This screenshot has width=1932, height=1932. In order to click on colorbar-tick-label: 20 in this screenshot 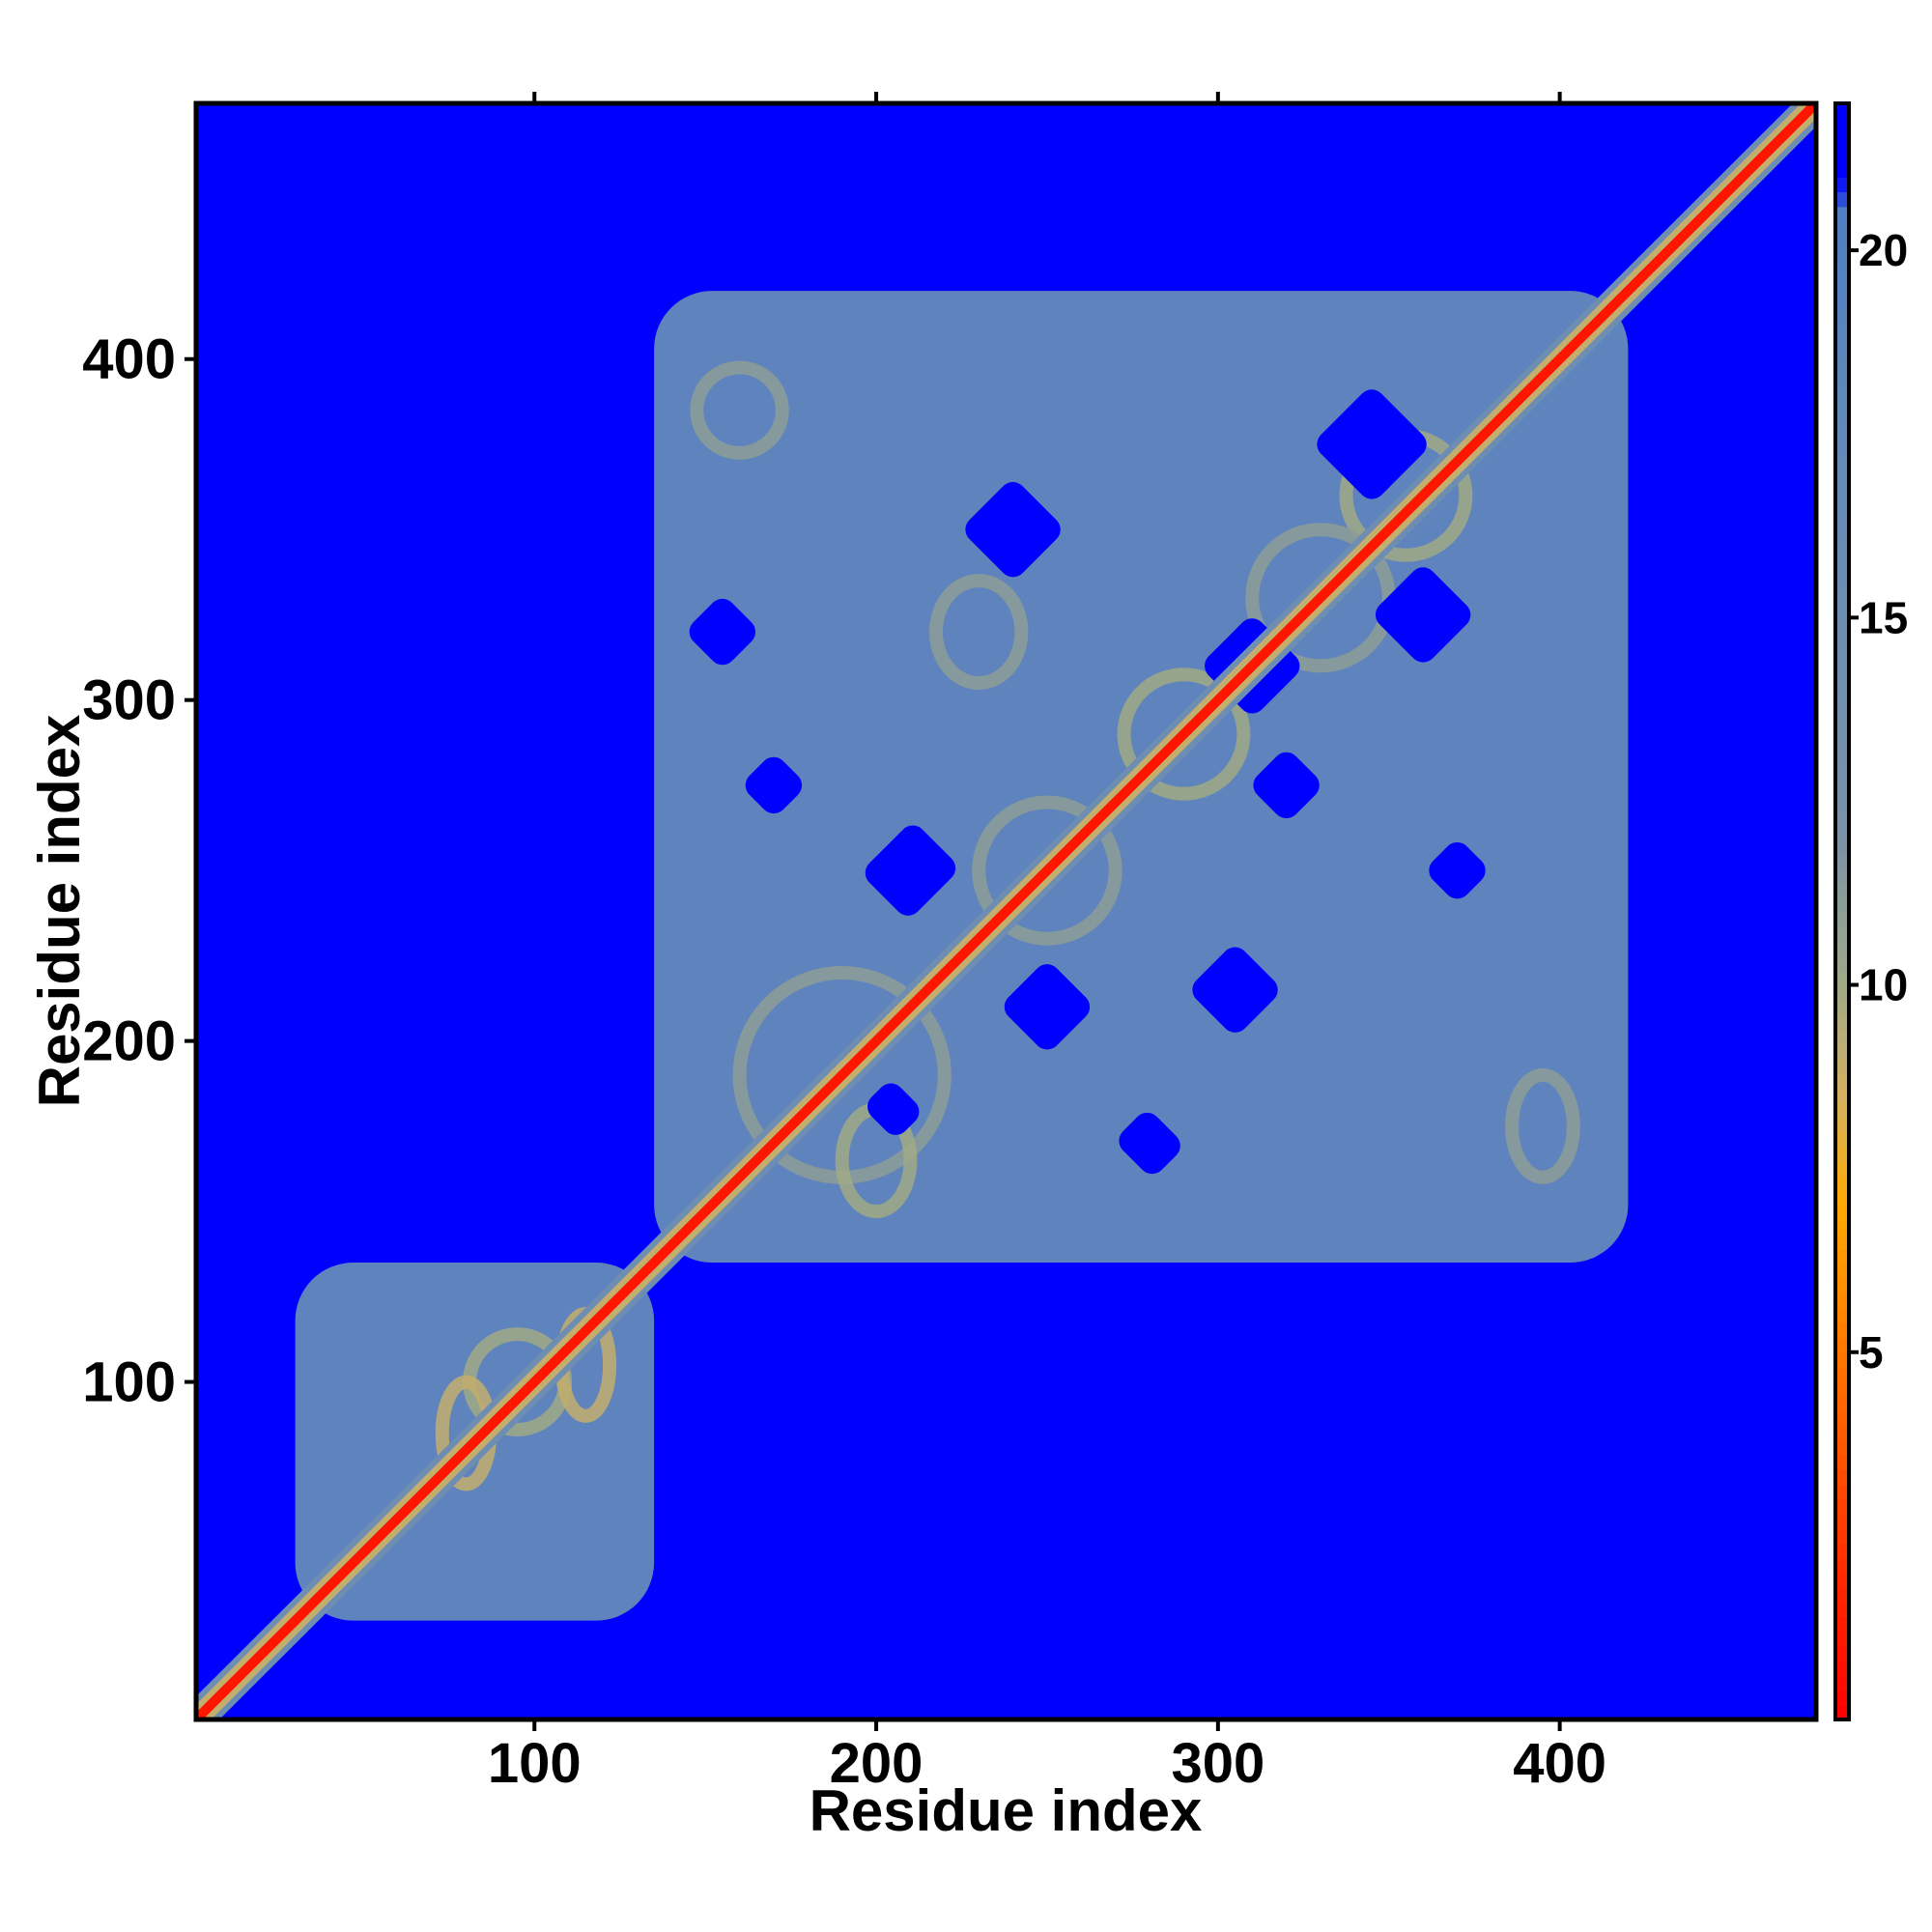, I will do `click(1883, 250)`.